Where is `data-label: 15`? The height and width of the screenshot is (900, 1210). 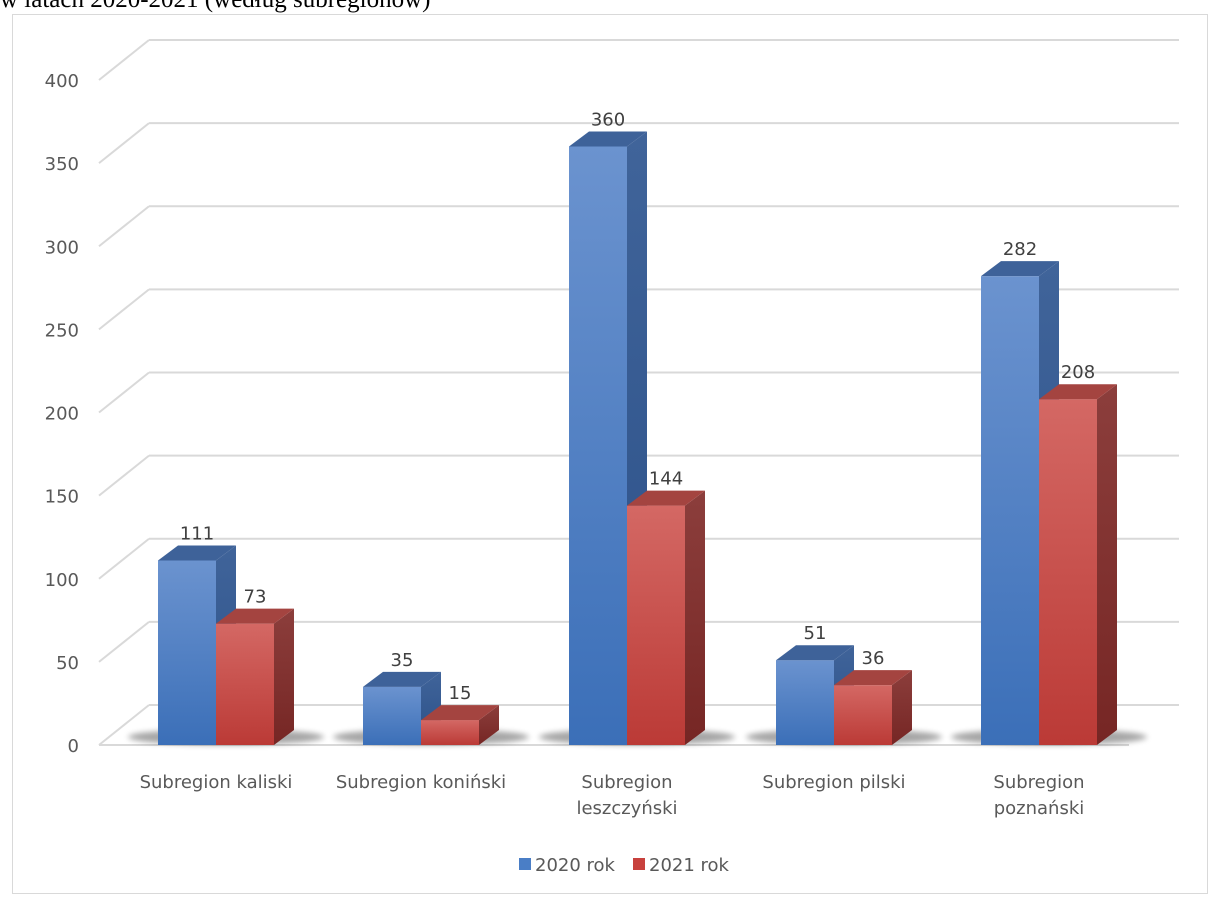 data-label: 15 is located at coordinates (460, 693).